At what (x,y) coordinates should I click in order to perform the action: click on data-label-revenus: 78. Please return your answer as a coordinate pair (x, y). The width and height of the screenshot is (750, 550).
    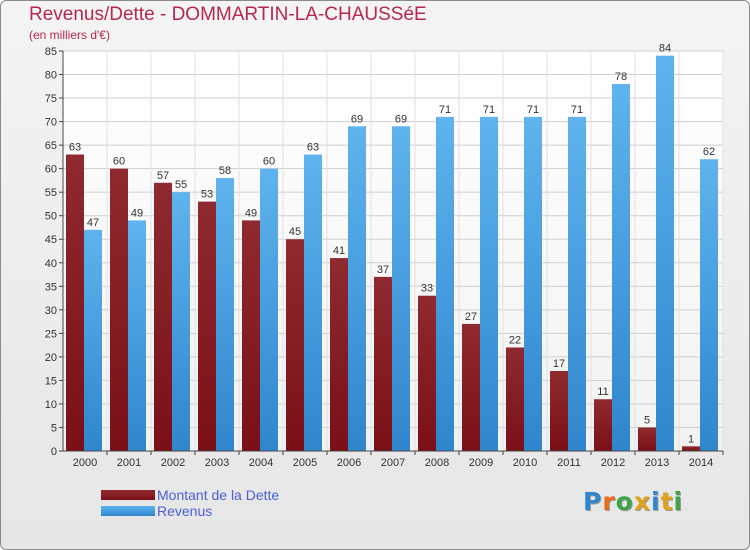
    Looking at the image, I should click on (621, 77).